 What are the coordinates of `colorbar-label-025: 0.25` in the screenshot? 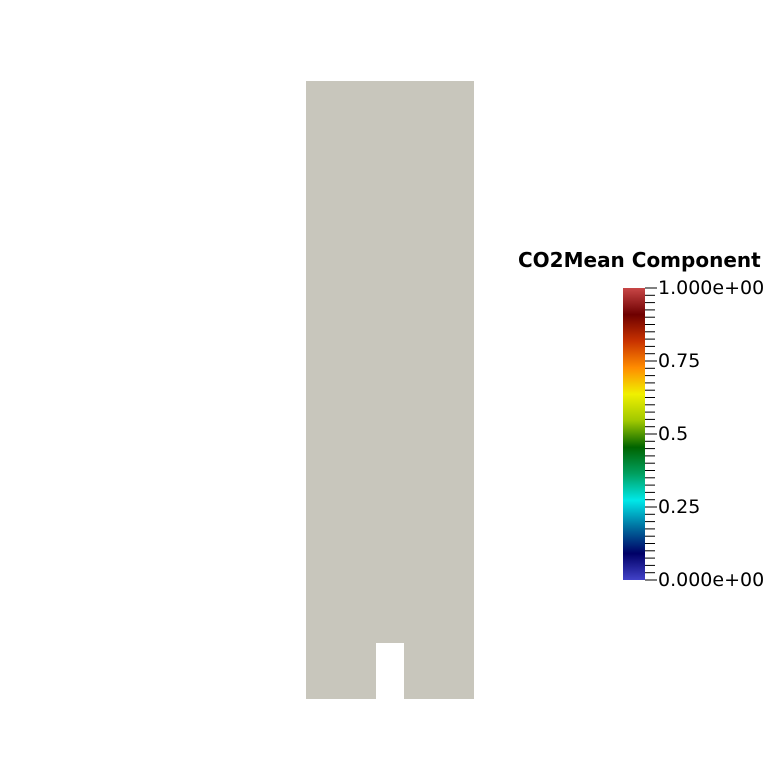 It's located at (679, 507).